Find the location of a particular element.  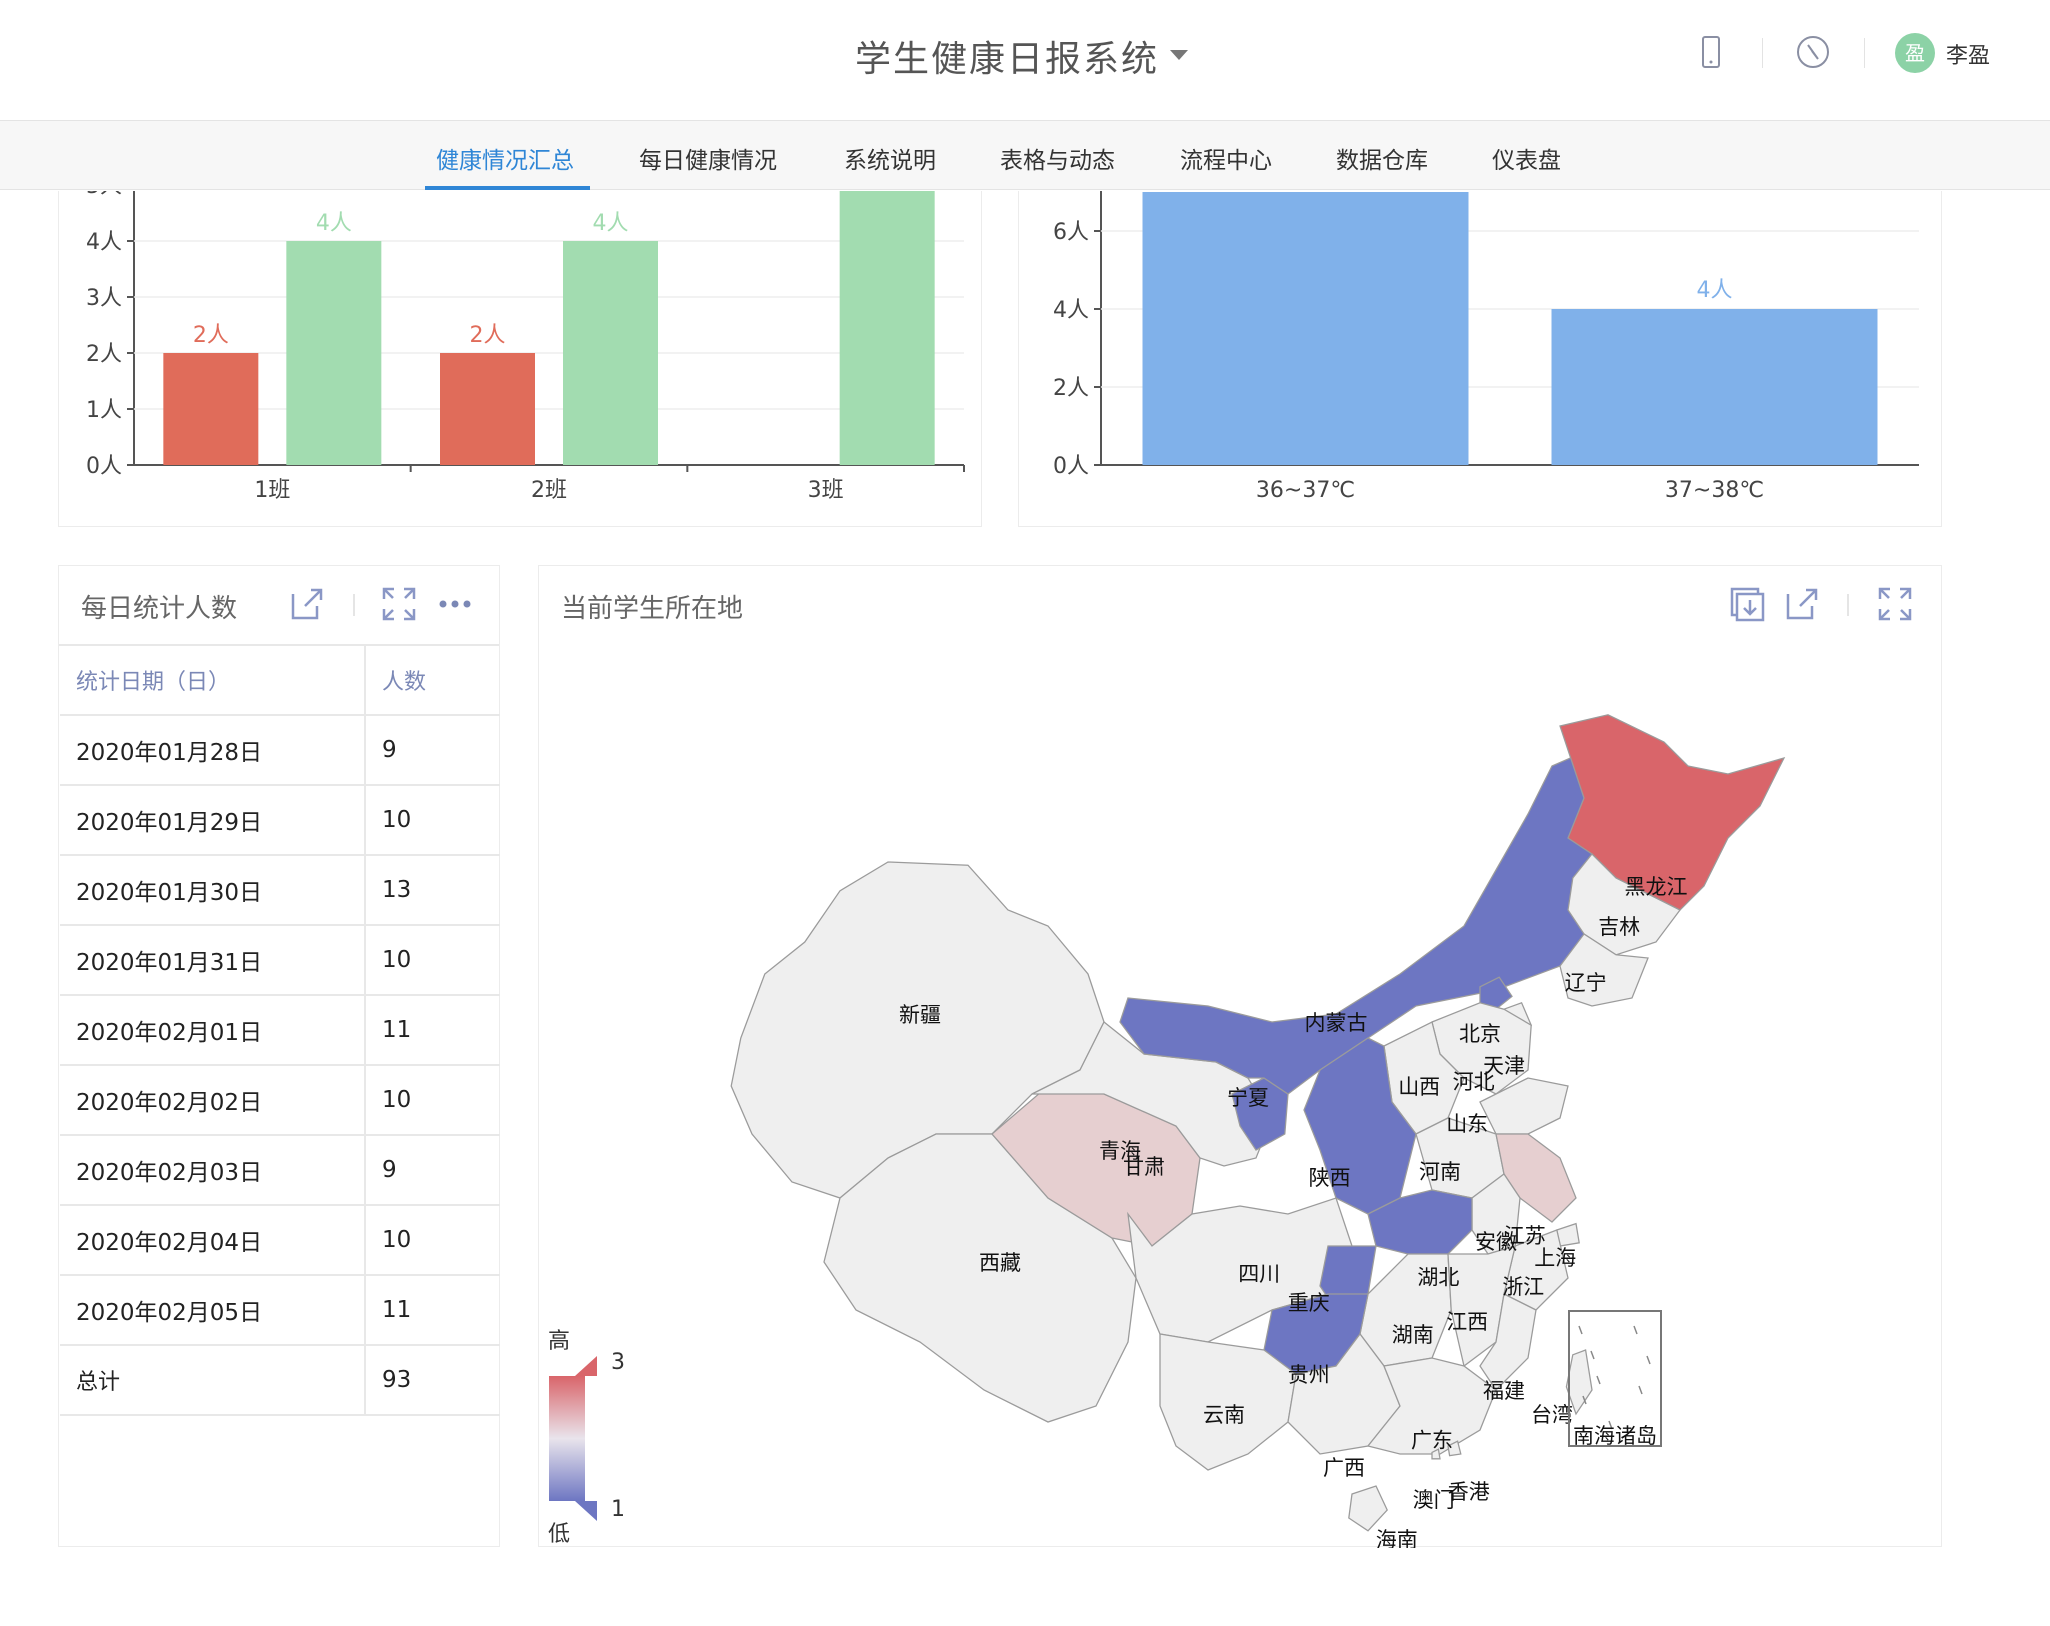

user-name: 李盈 is located at coordinates (1968, 56).